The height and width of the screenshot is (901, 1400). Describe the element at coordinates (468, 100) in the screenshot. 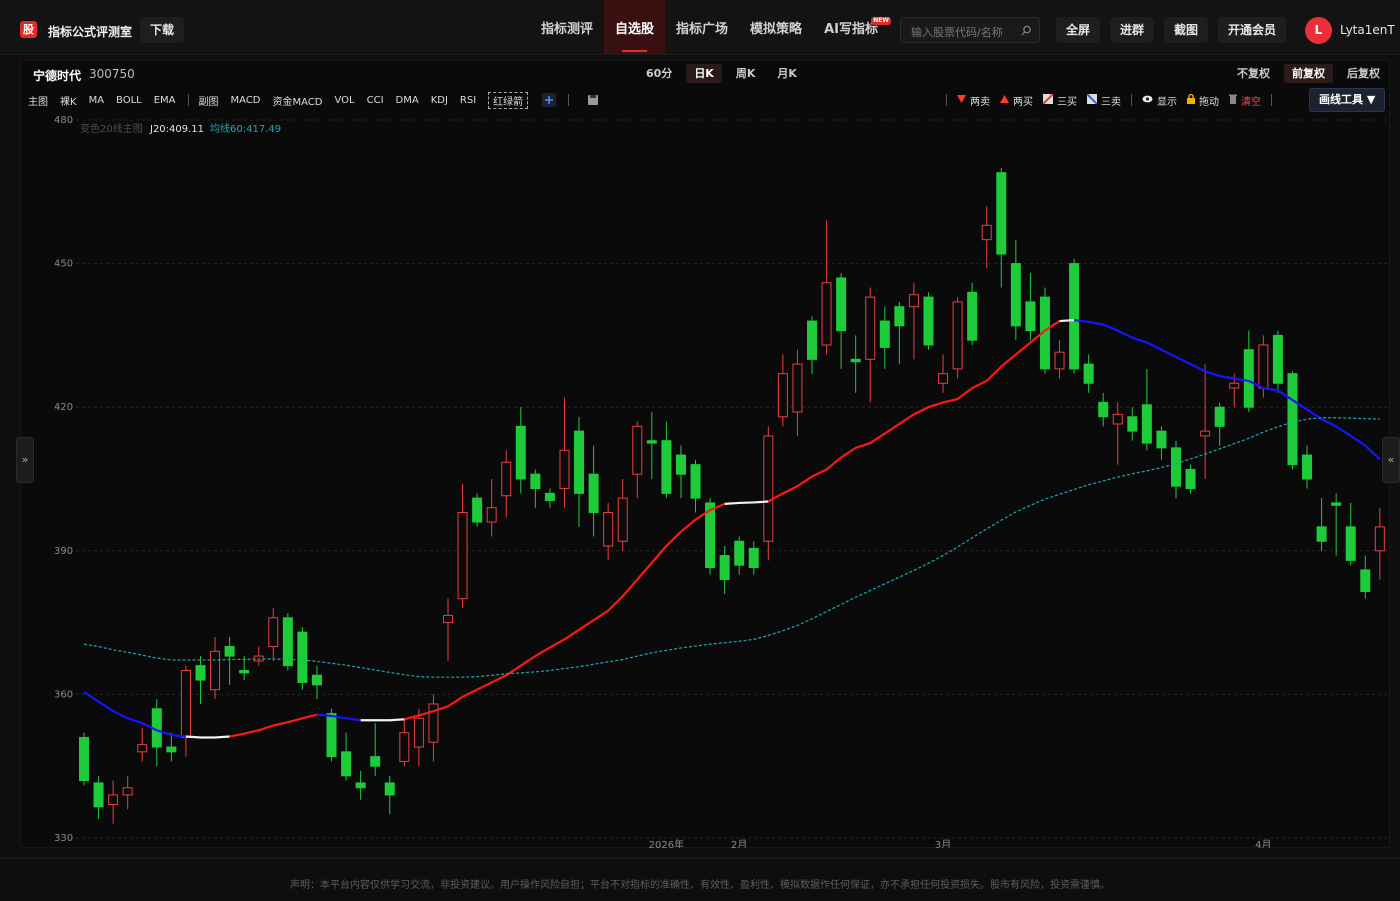

I see `indicator: RSI` at that location.